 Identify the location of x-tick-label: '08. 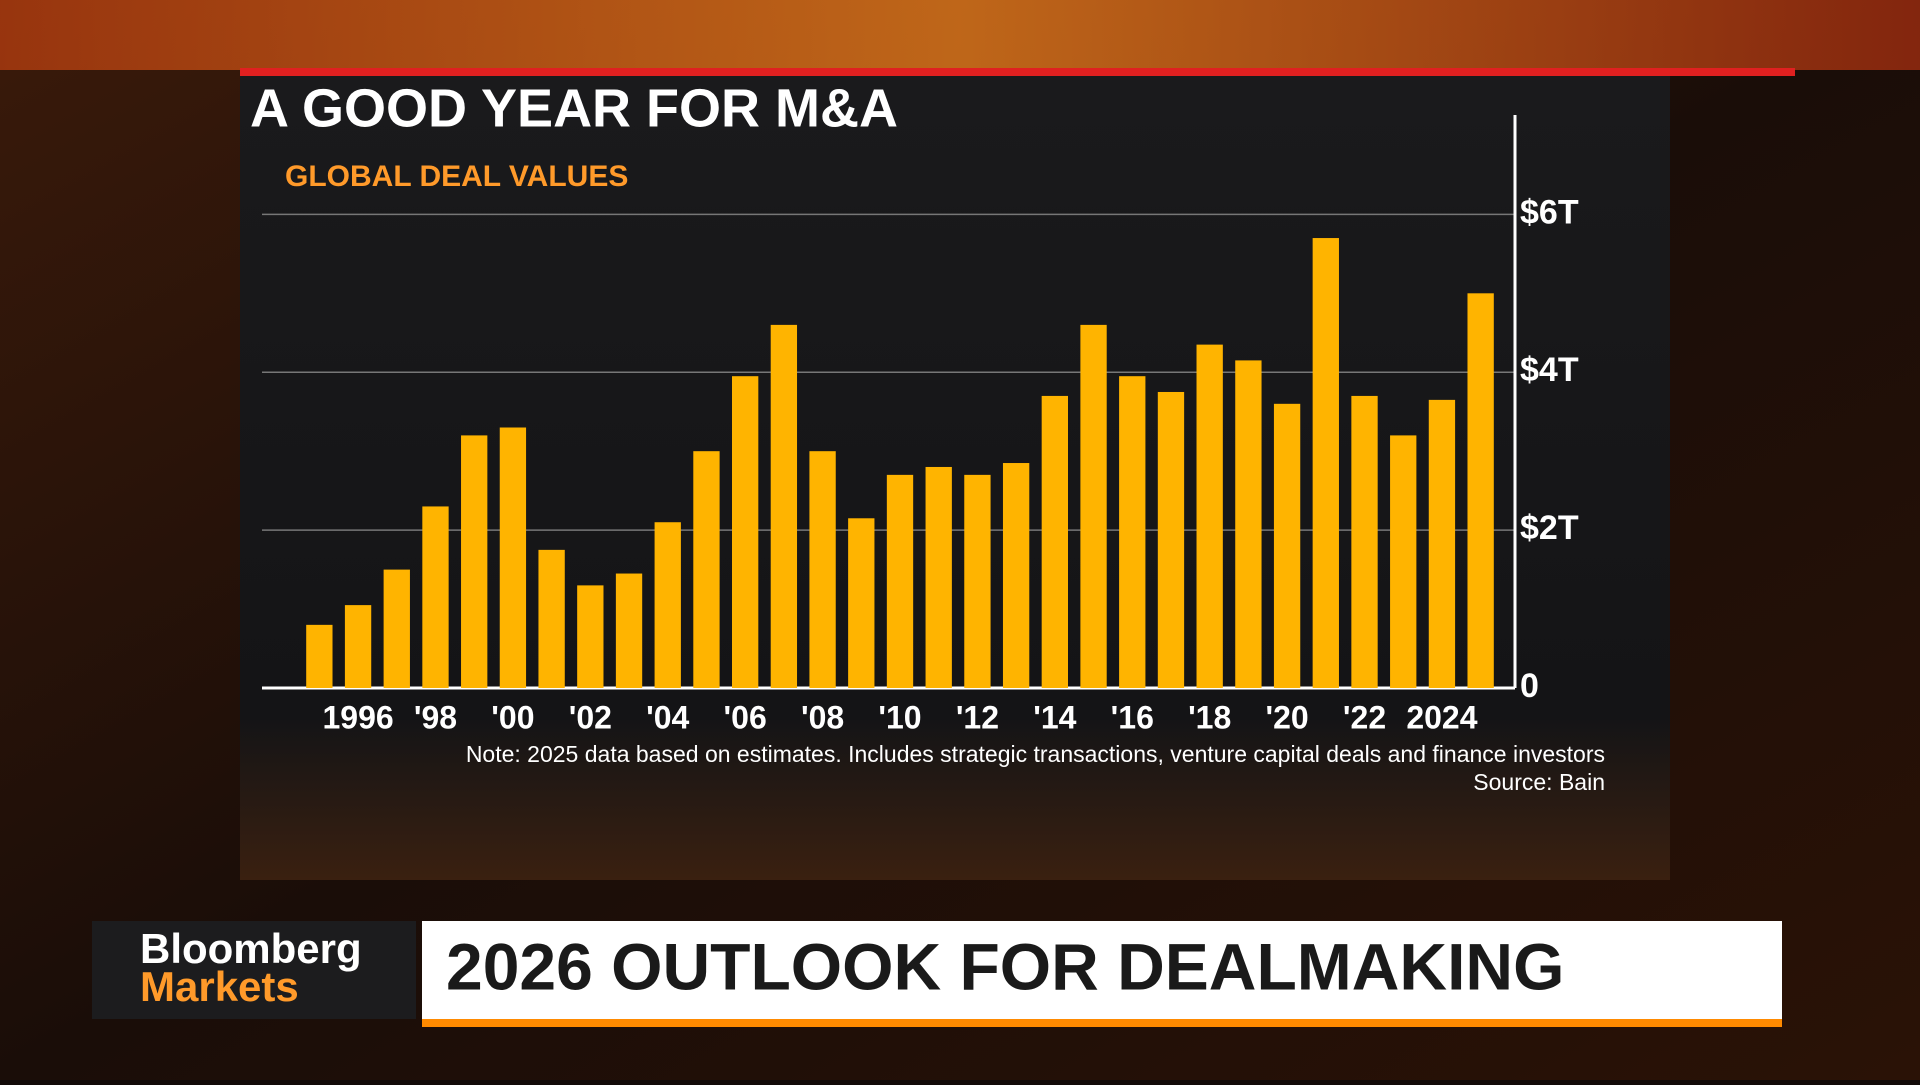
(822, 717).